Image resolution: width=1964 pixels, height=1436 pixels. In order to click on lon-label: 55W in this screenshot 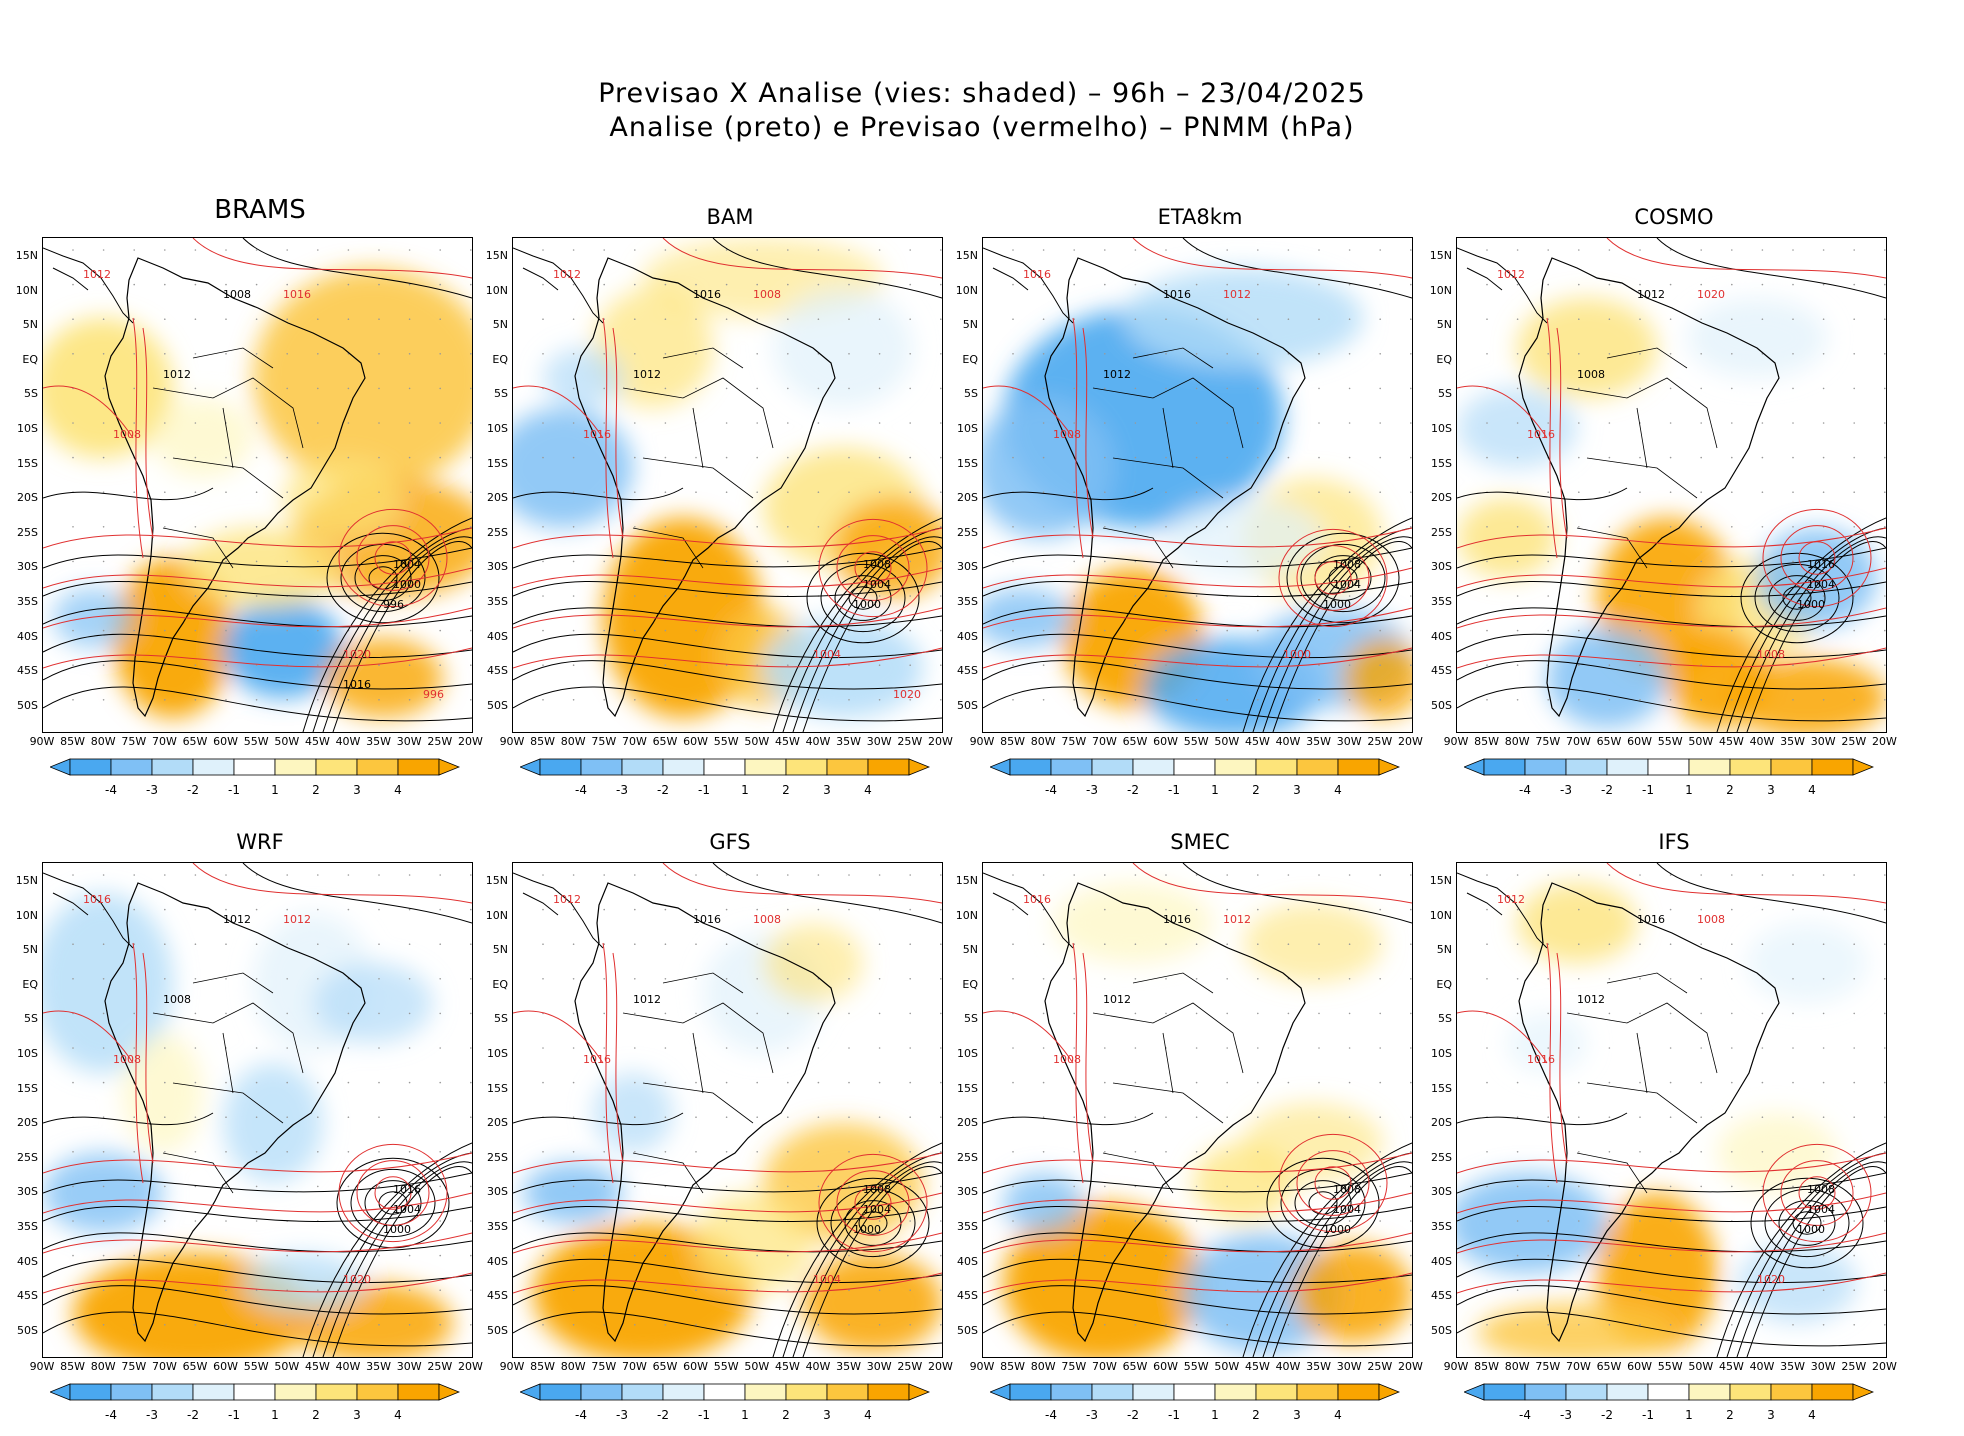, I will do `click(1196, 1366)`.